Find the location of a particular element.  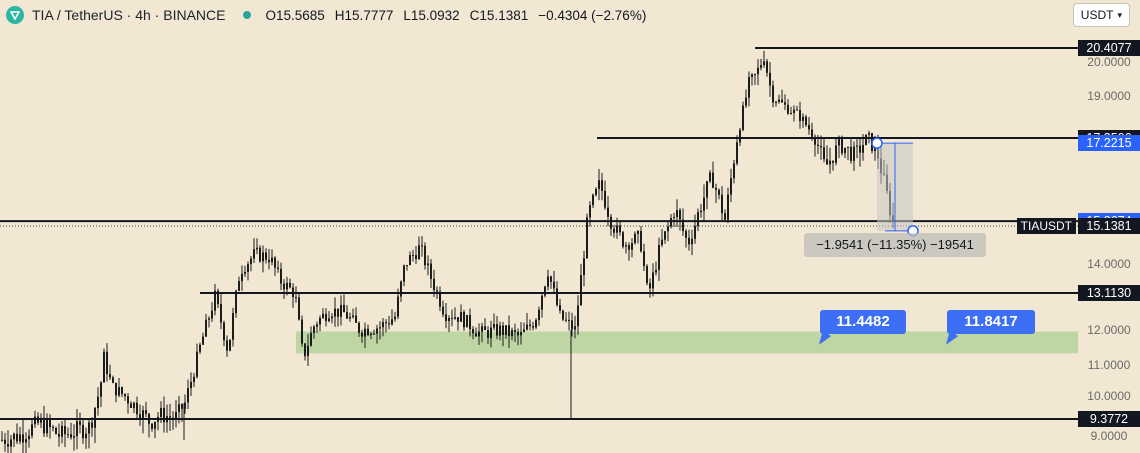

current-price-label: 15.1381 is located at coordinates (1109, 226).